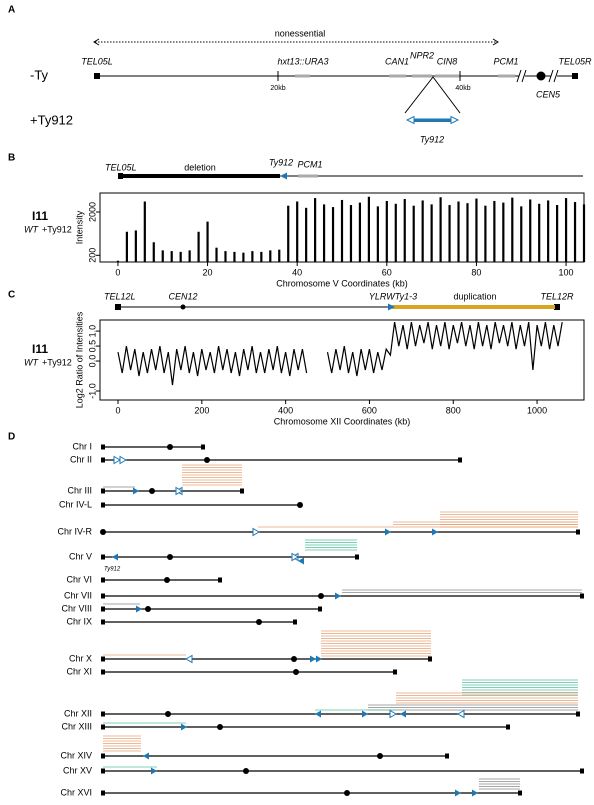  Describe the element at coordinates (537, 410) in the screenshot. I see `x-tick-label: 1000` at that location.